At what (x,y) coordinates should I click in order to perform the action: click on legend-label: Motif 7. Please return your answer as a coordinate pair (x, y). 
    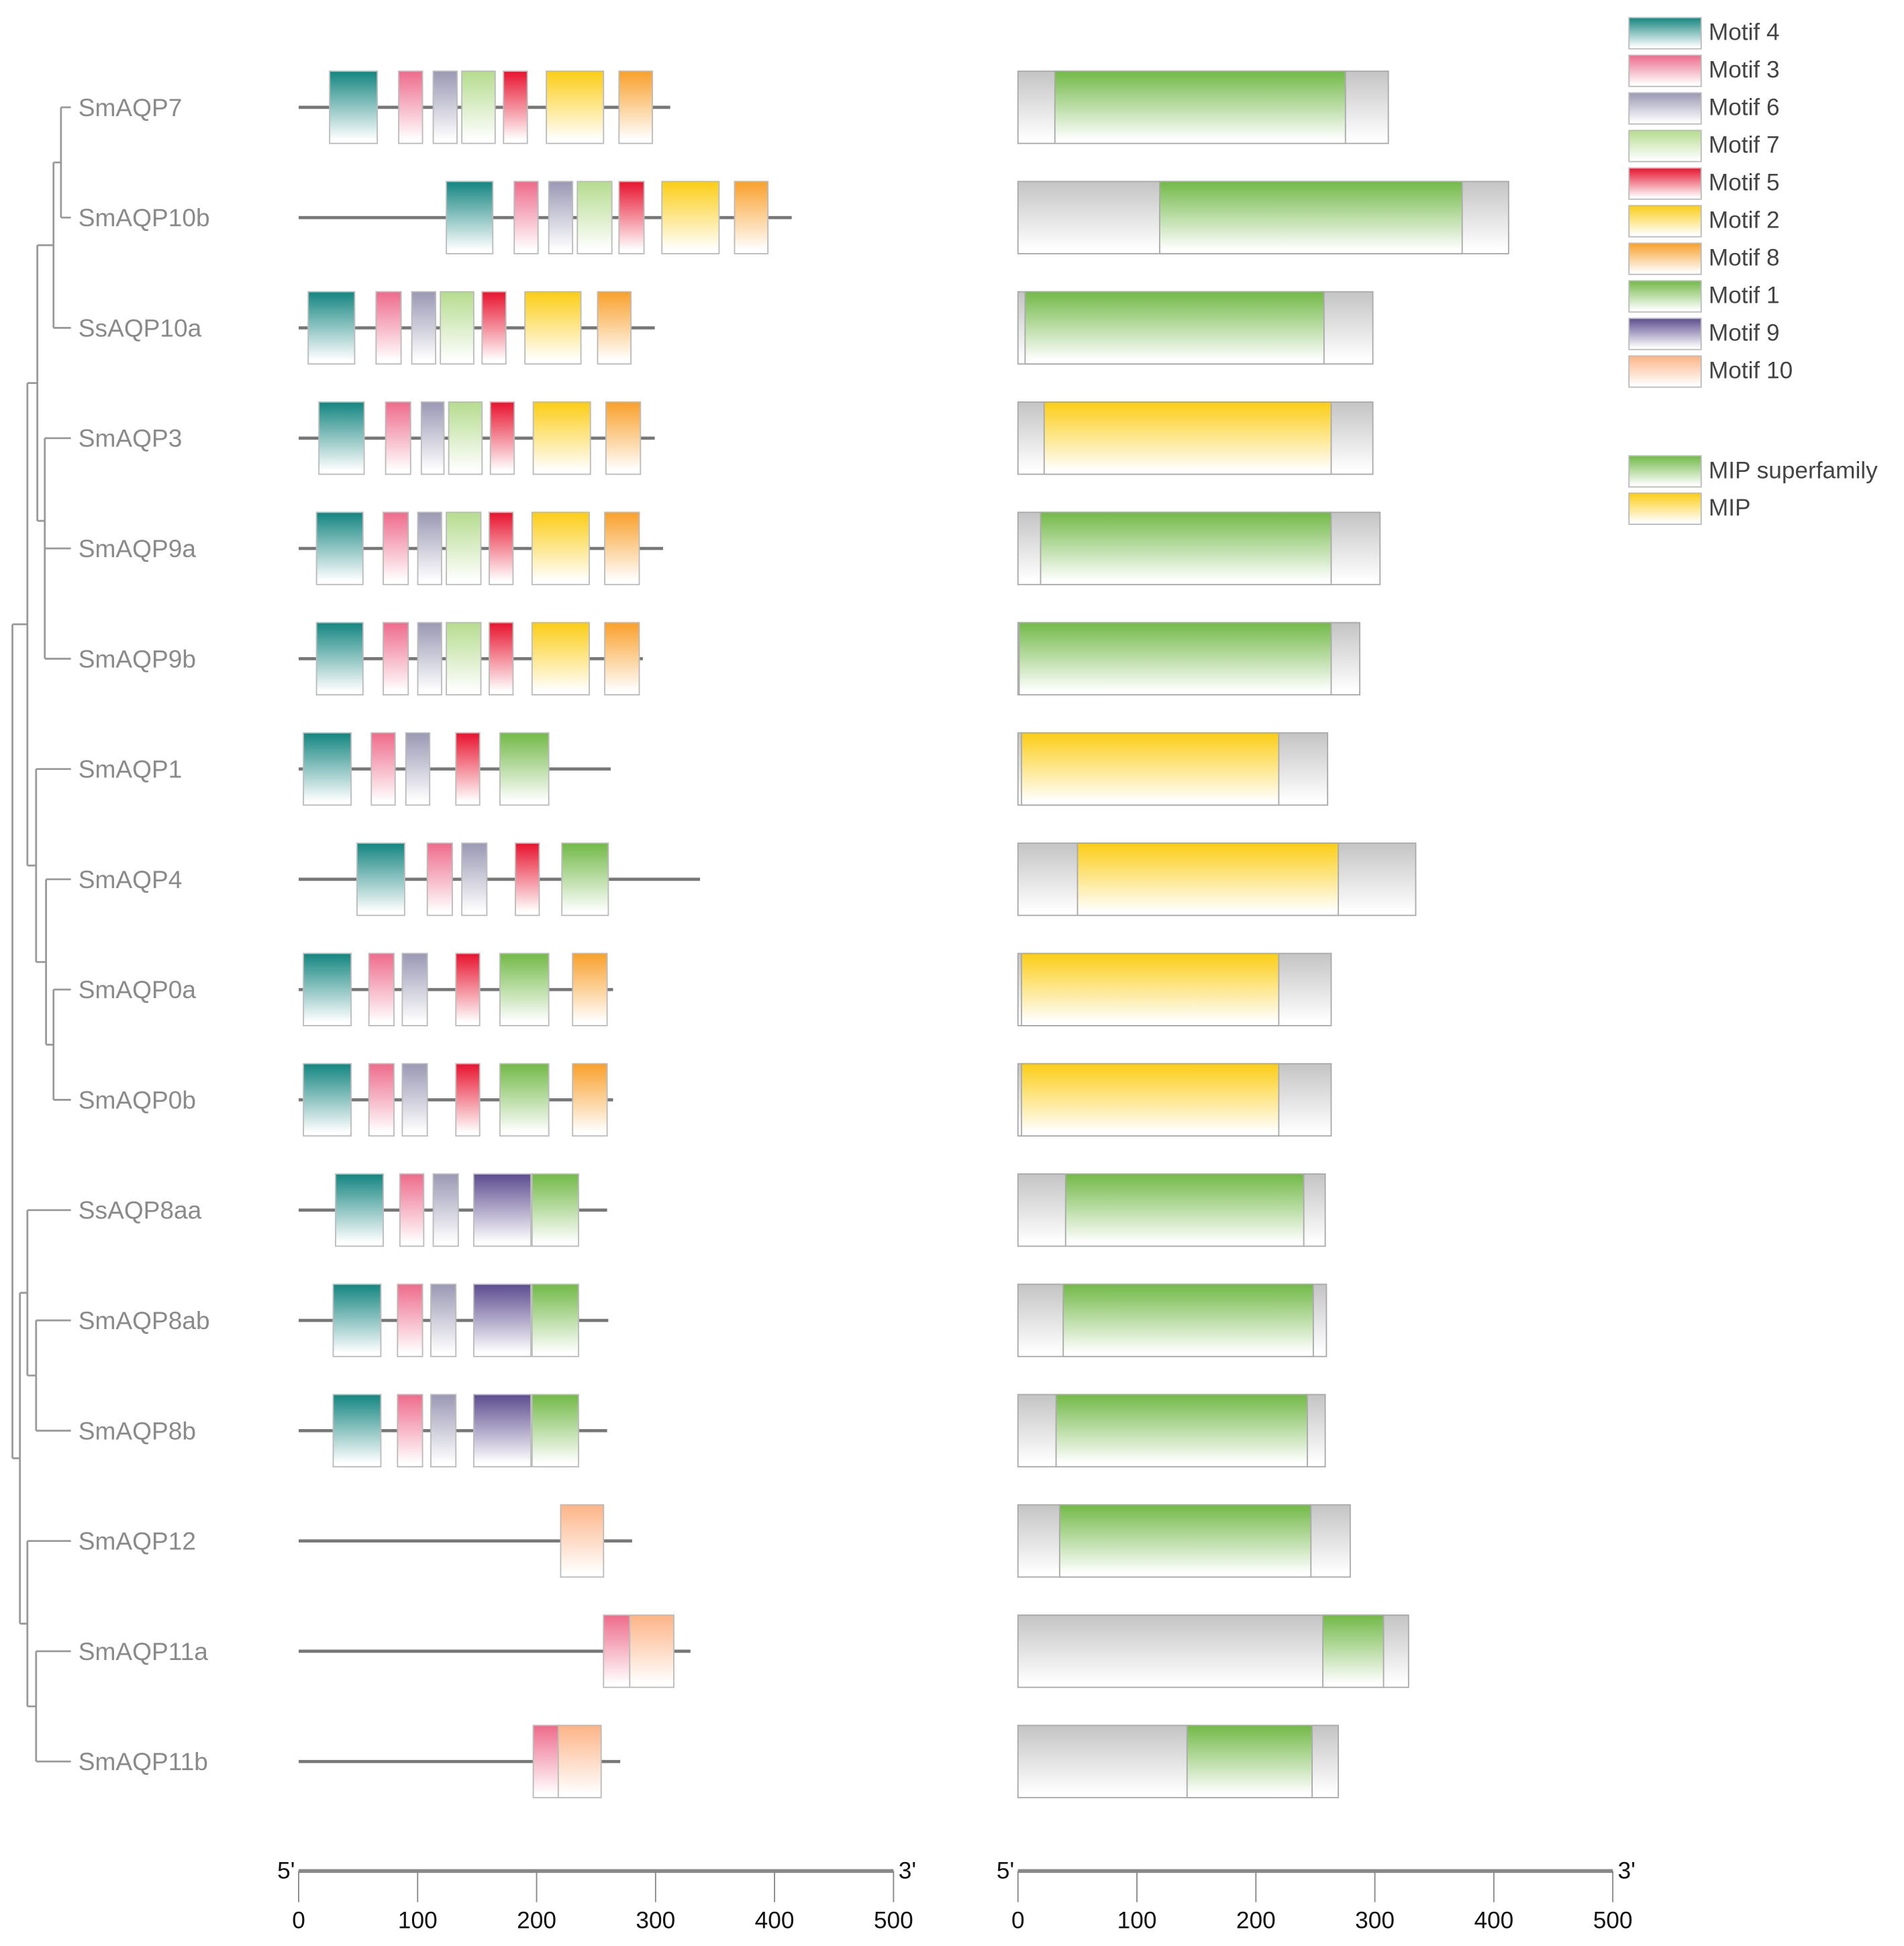
    Looking at the image, I should click on (1744, 145).